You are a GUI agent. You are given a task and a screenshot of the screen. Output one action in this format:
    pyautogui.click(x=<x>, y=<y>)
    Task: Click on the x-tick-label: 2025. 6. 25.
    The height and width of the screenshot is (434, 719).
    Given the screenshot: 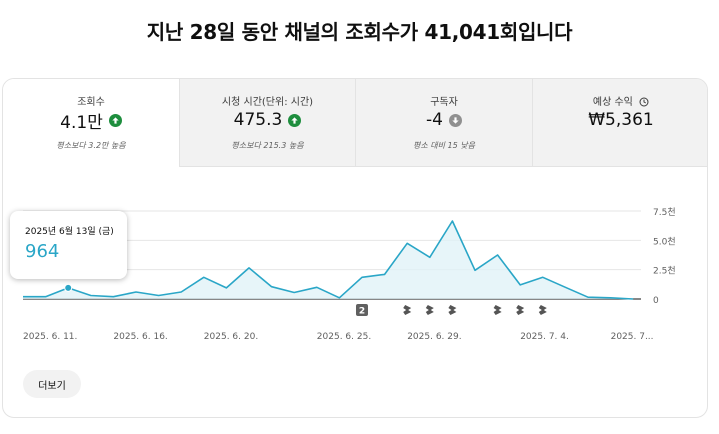 What is the action you would take?
    pyautogui.click(x=344, y=337)
    